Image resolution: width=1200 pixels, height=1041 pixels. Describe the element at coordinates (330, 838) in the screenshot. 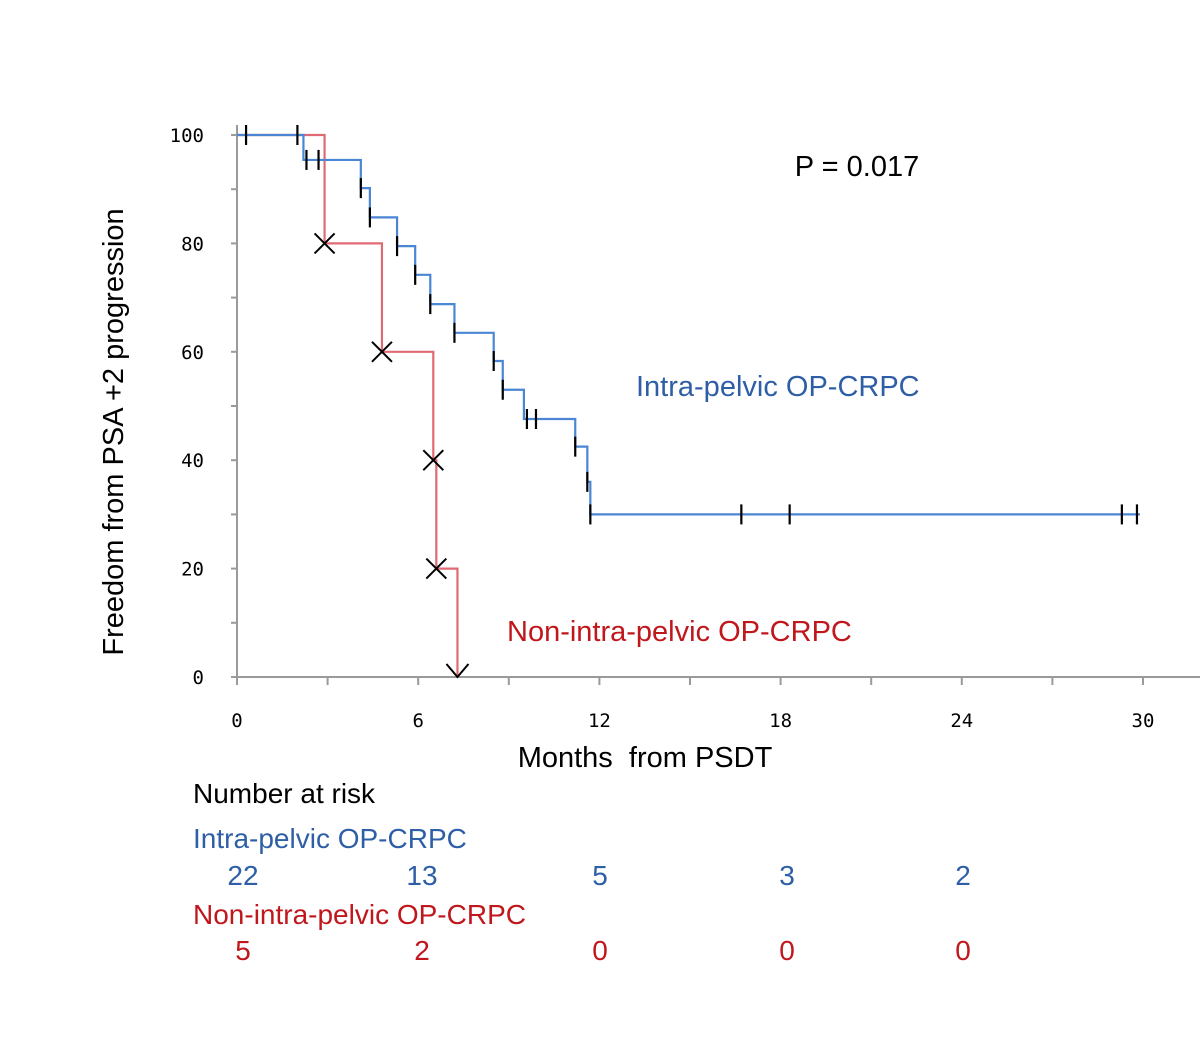

I see `risk-group-label-intra-pelvic: Intra-pelvic OP-CRPC` at that location.